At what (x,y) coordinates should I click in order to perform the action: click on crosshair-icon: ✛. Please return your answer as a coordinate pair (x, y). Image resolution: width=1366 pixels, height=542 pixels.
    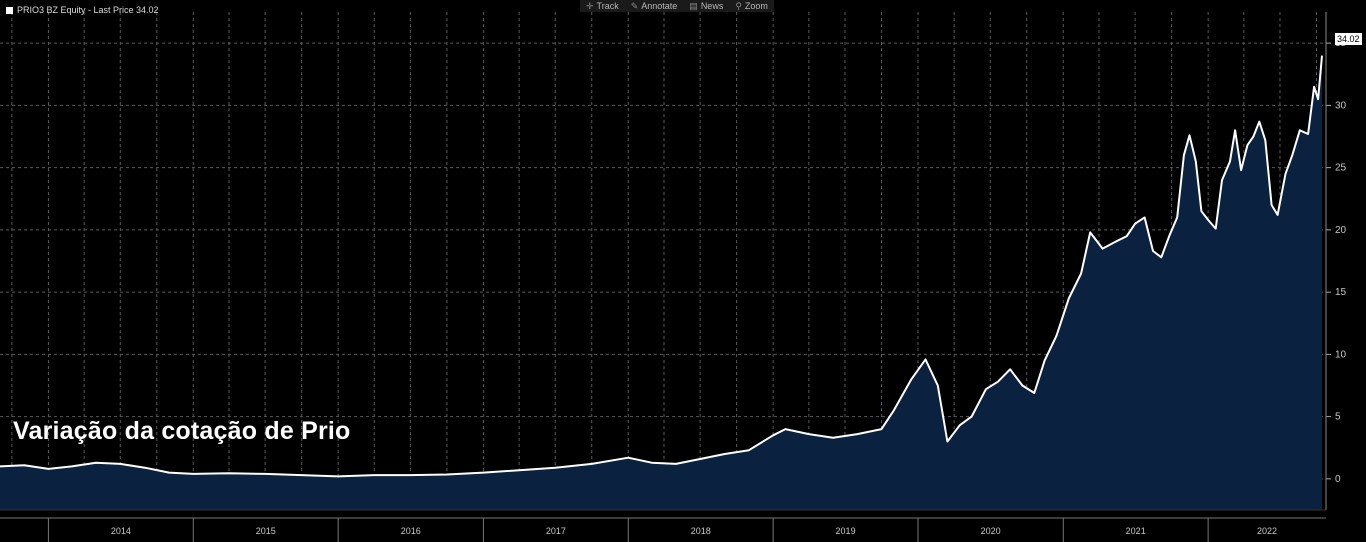
    Looking at the image, I should click on (590, 5).